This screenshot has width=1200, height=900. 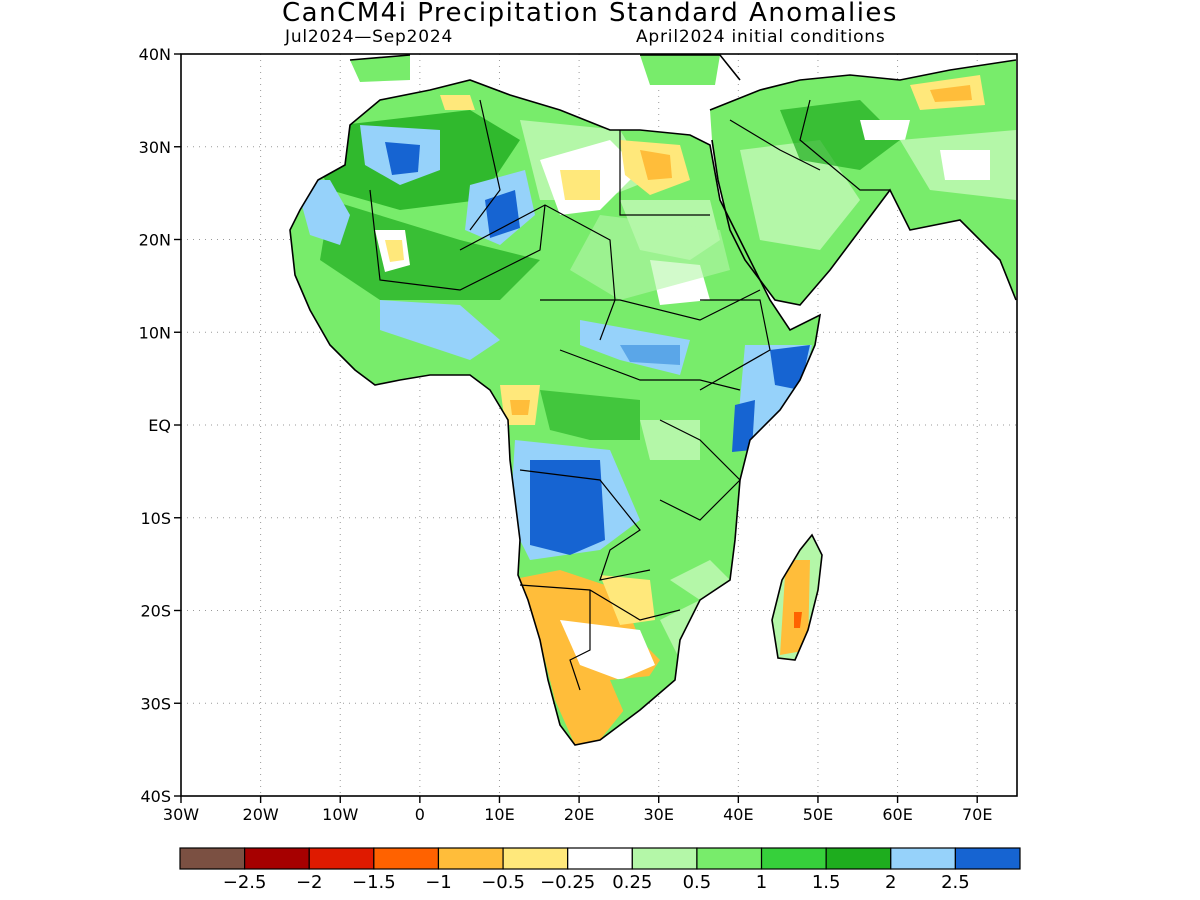 I want to click on lat-tick-label: EQ, so click(x=159, y=425).